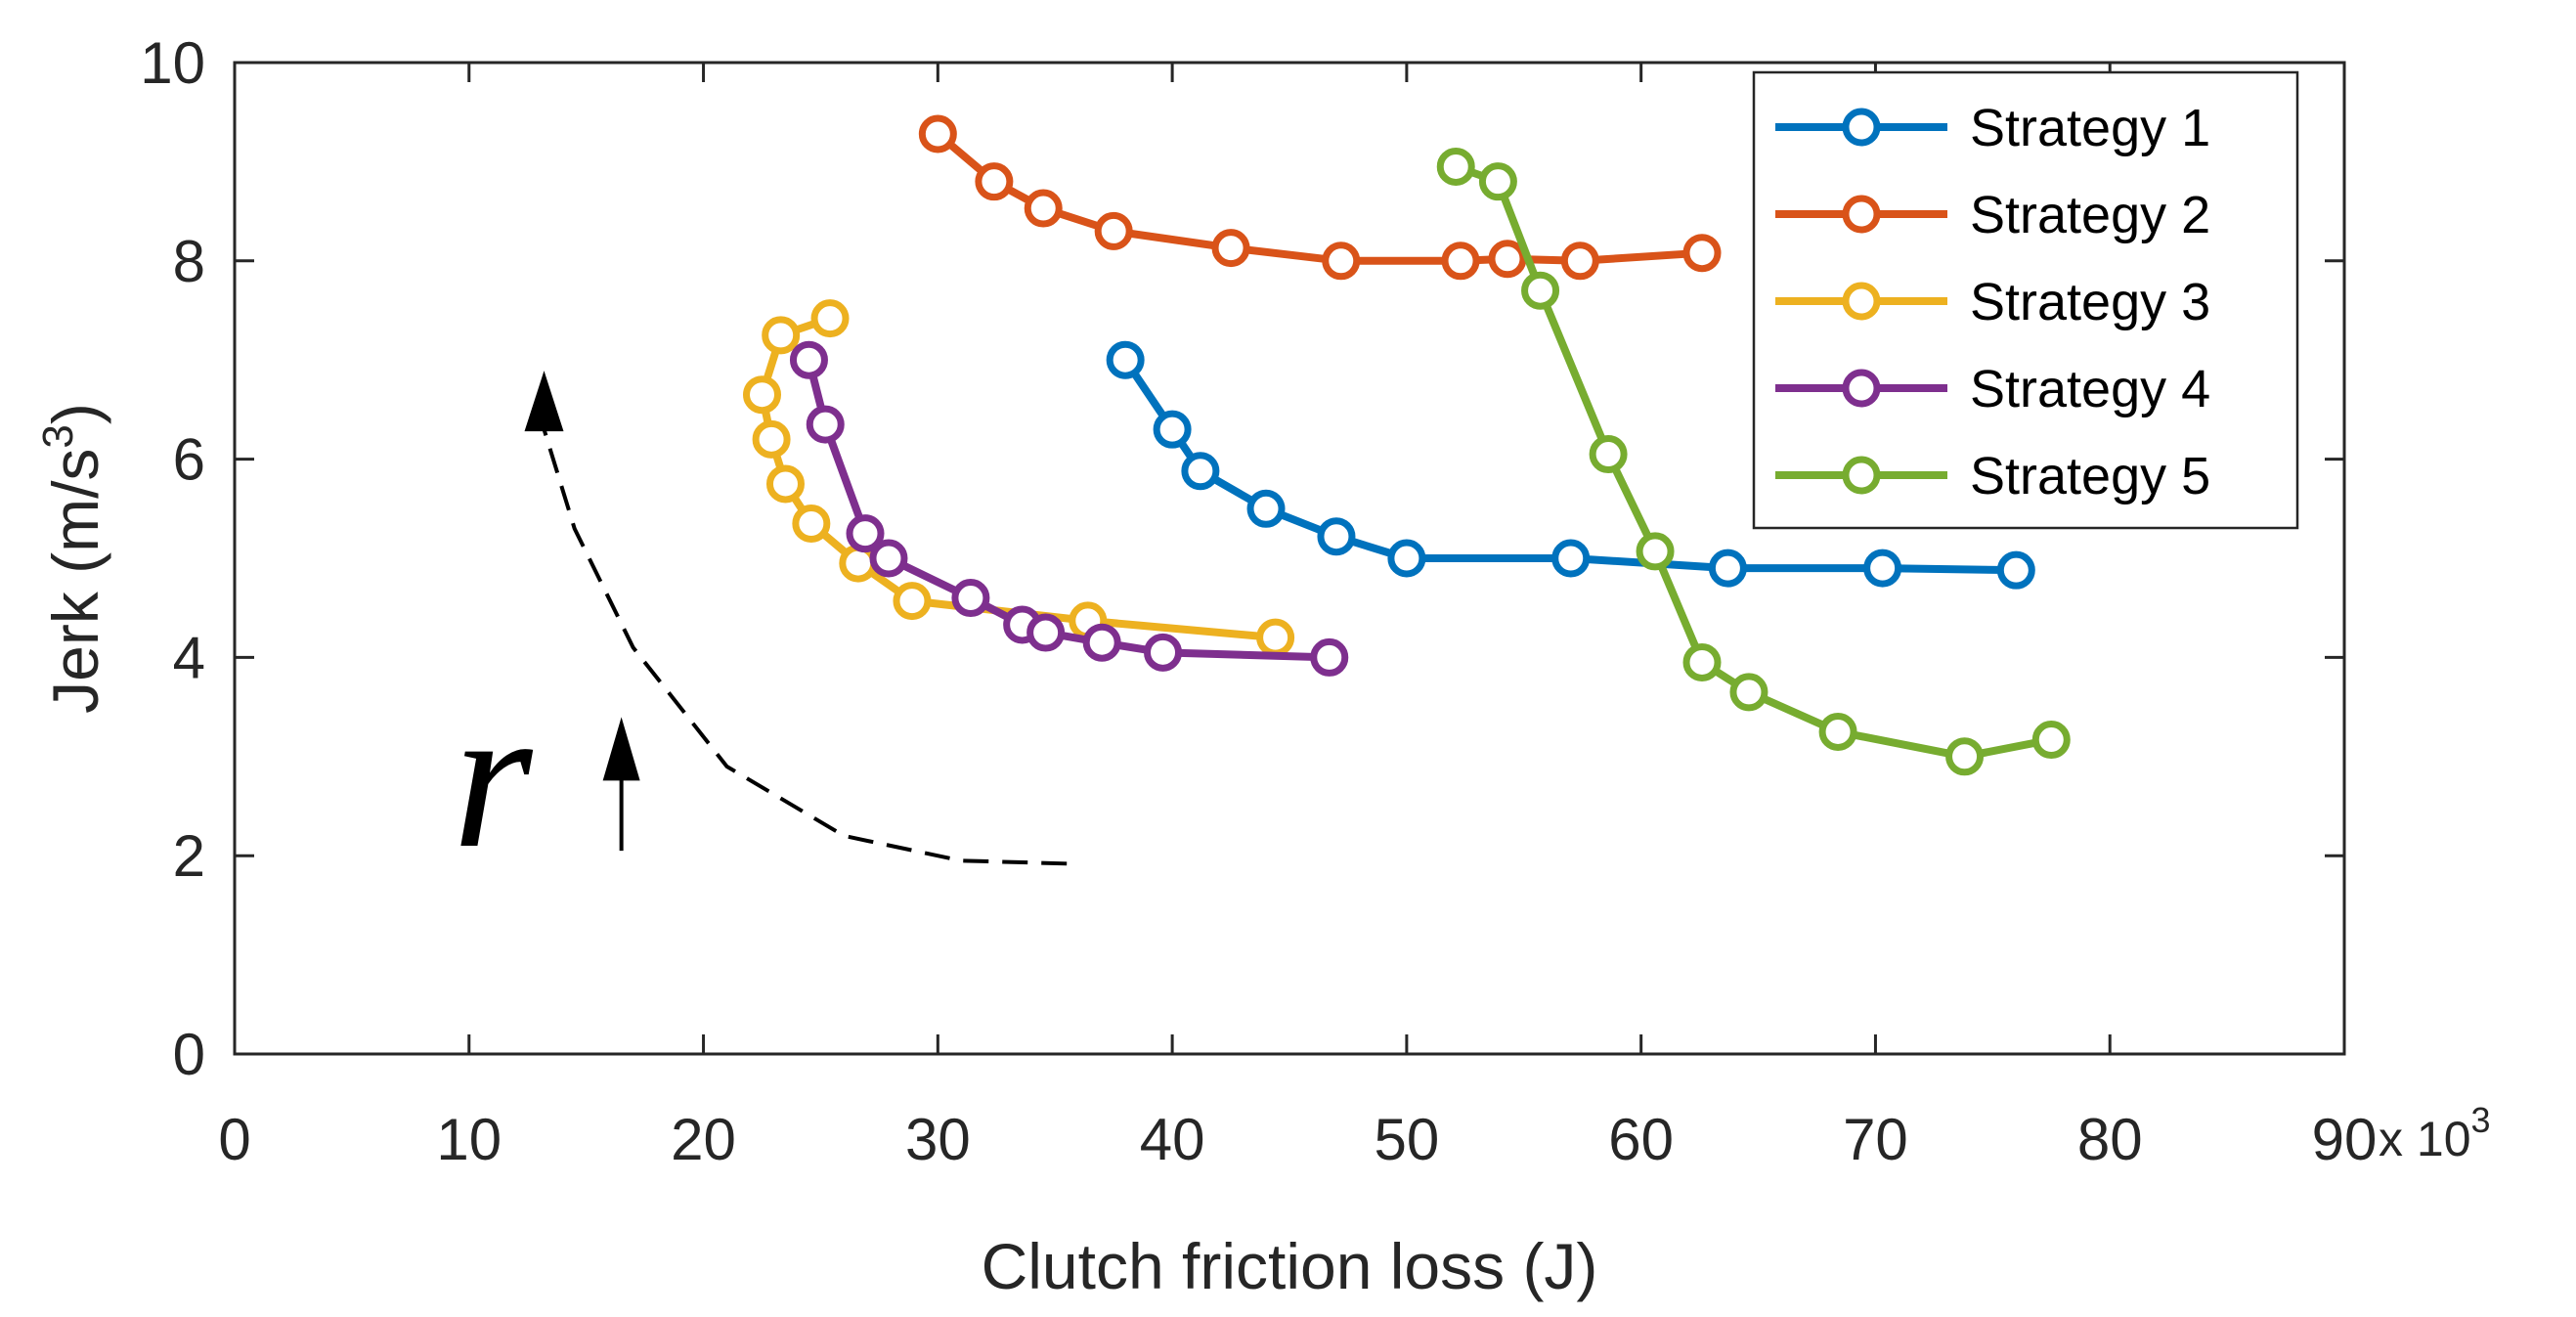 This screenshot has width=2576, height=1317. Describe the element at coordinates (75, 581) in the screenshot. I see `y-axis-title-main: Jerk (m/s` at that location.